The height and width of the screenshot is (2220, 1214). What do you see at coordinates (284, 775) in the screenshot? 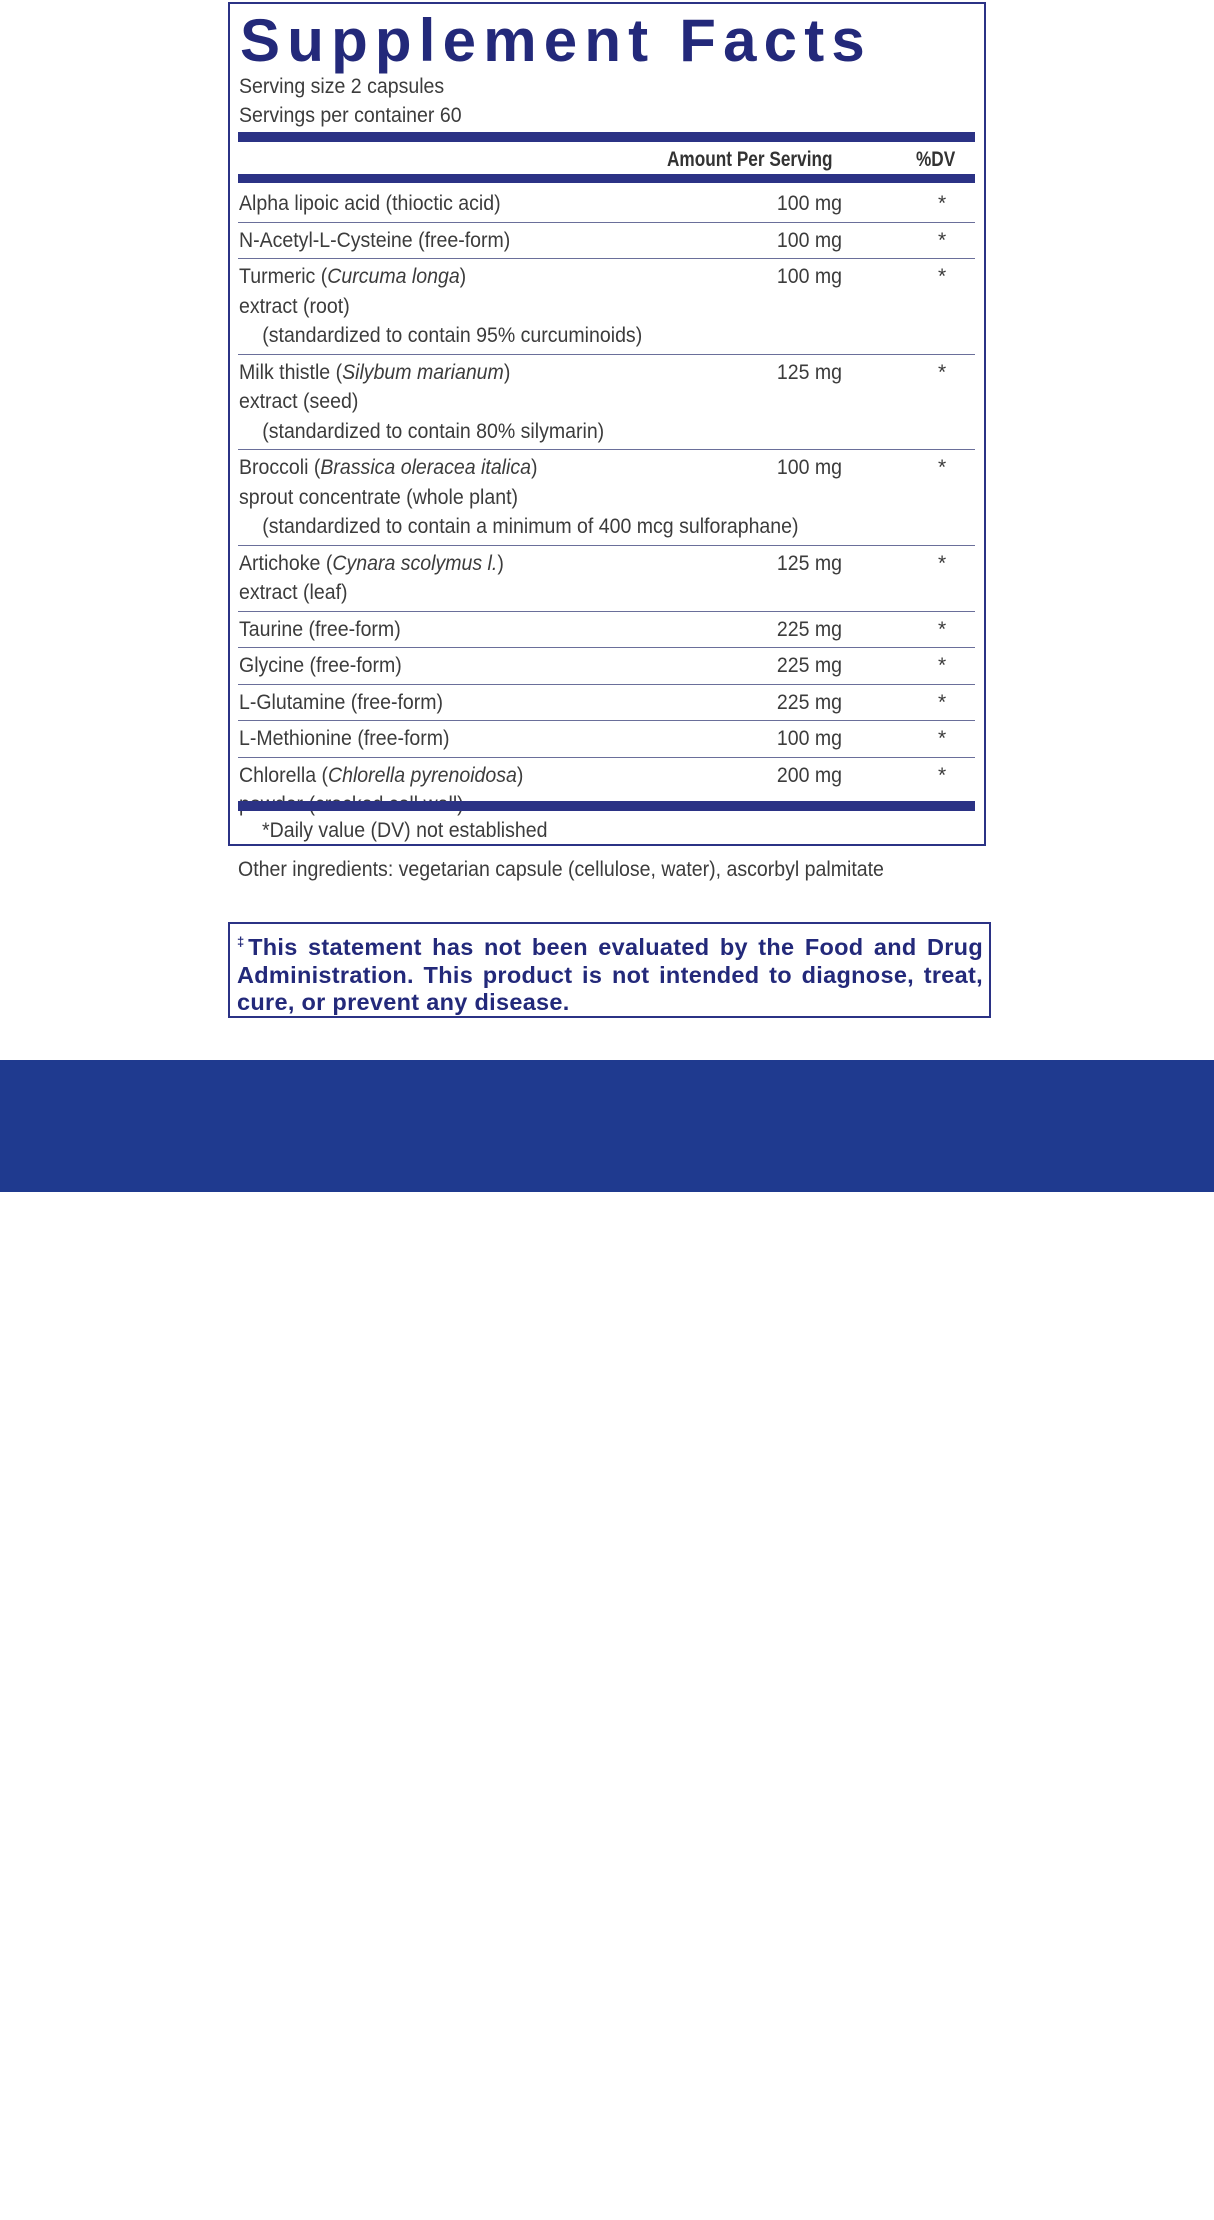
I see `ingredient-text: Chlorella (` at bounding box center [284, 775].